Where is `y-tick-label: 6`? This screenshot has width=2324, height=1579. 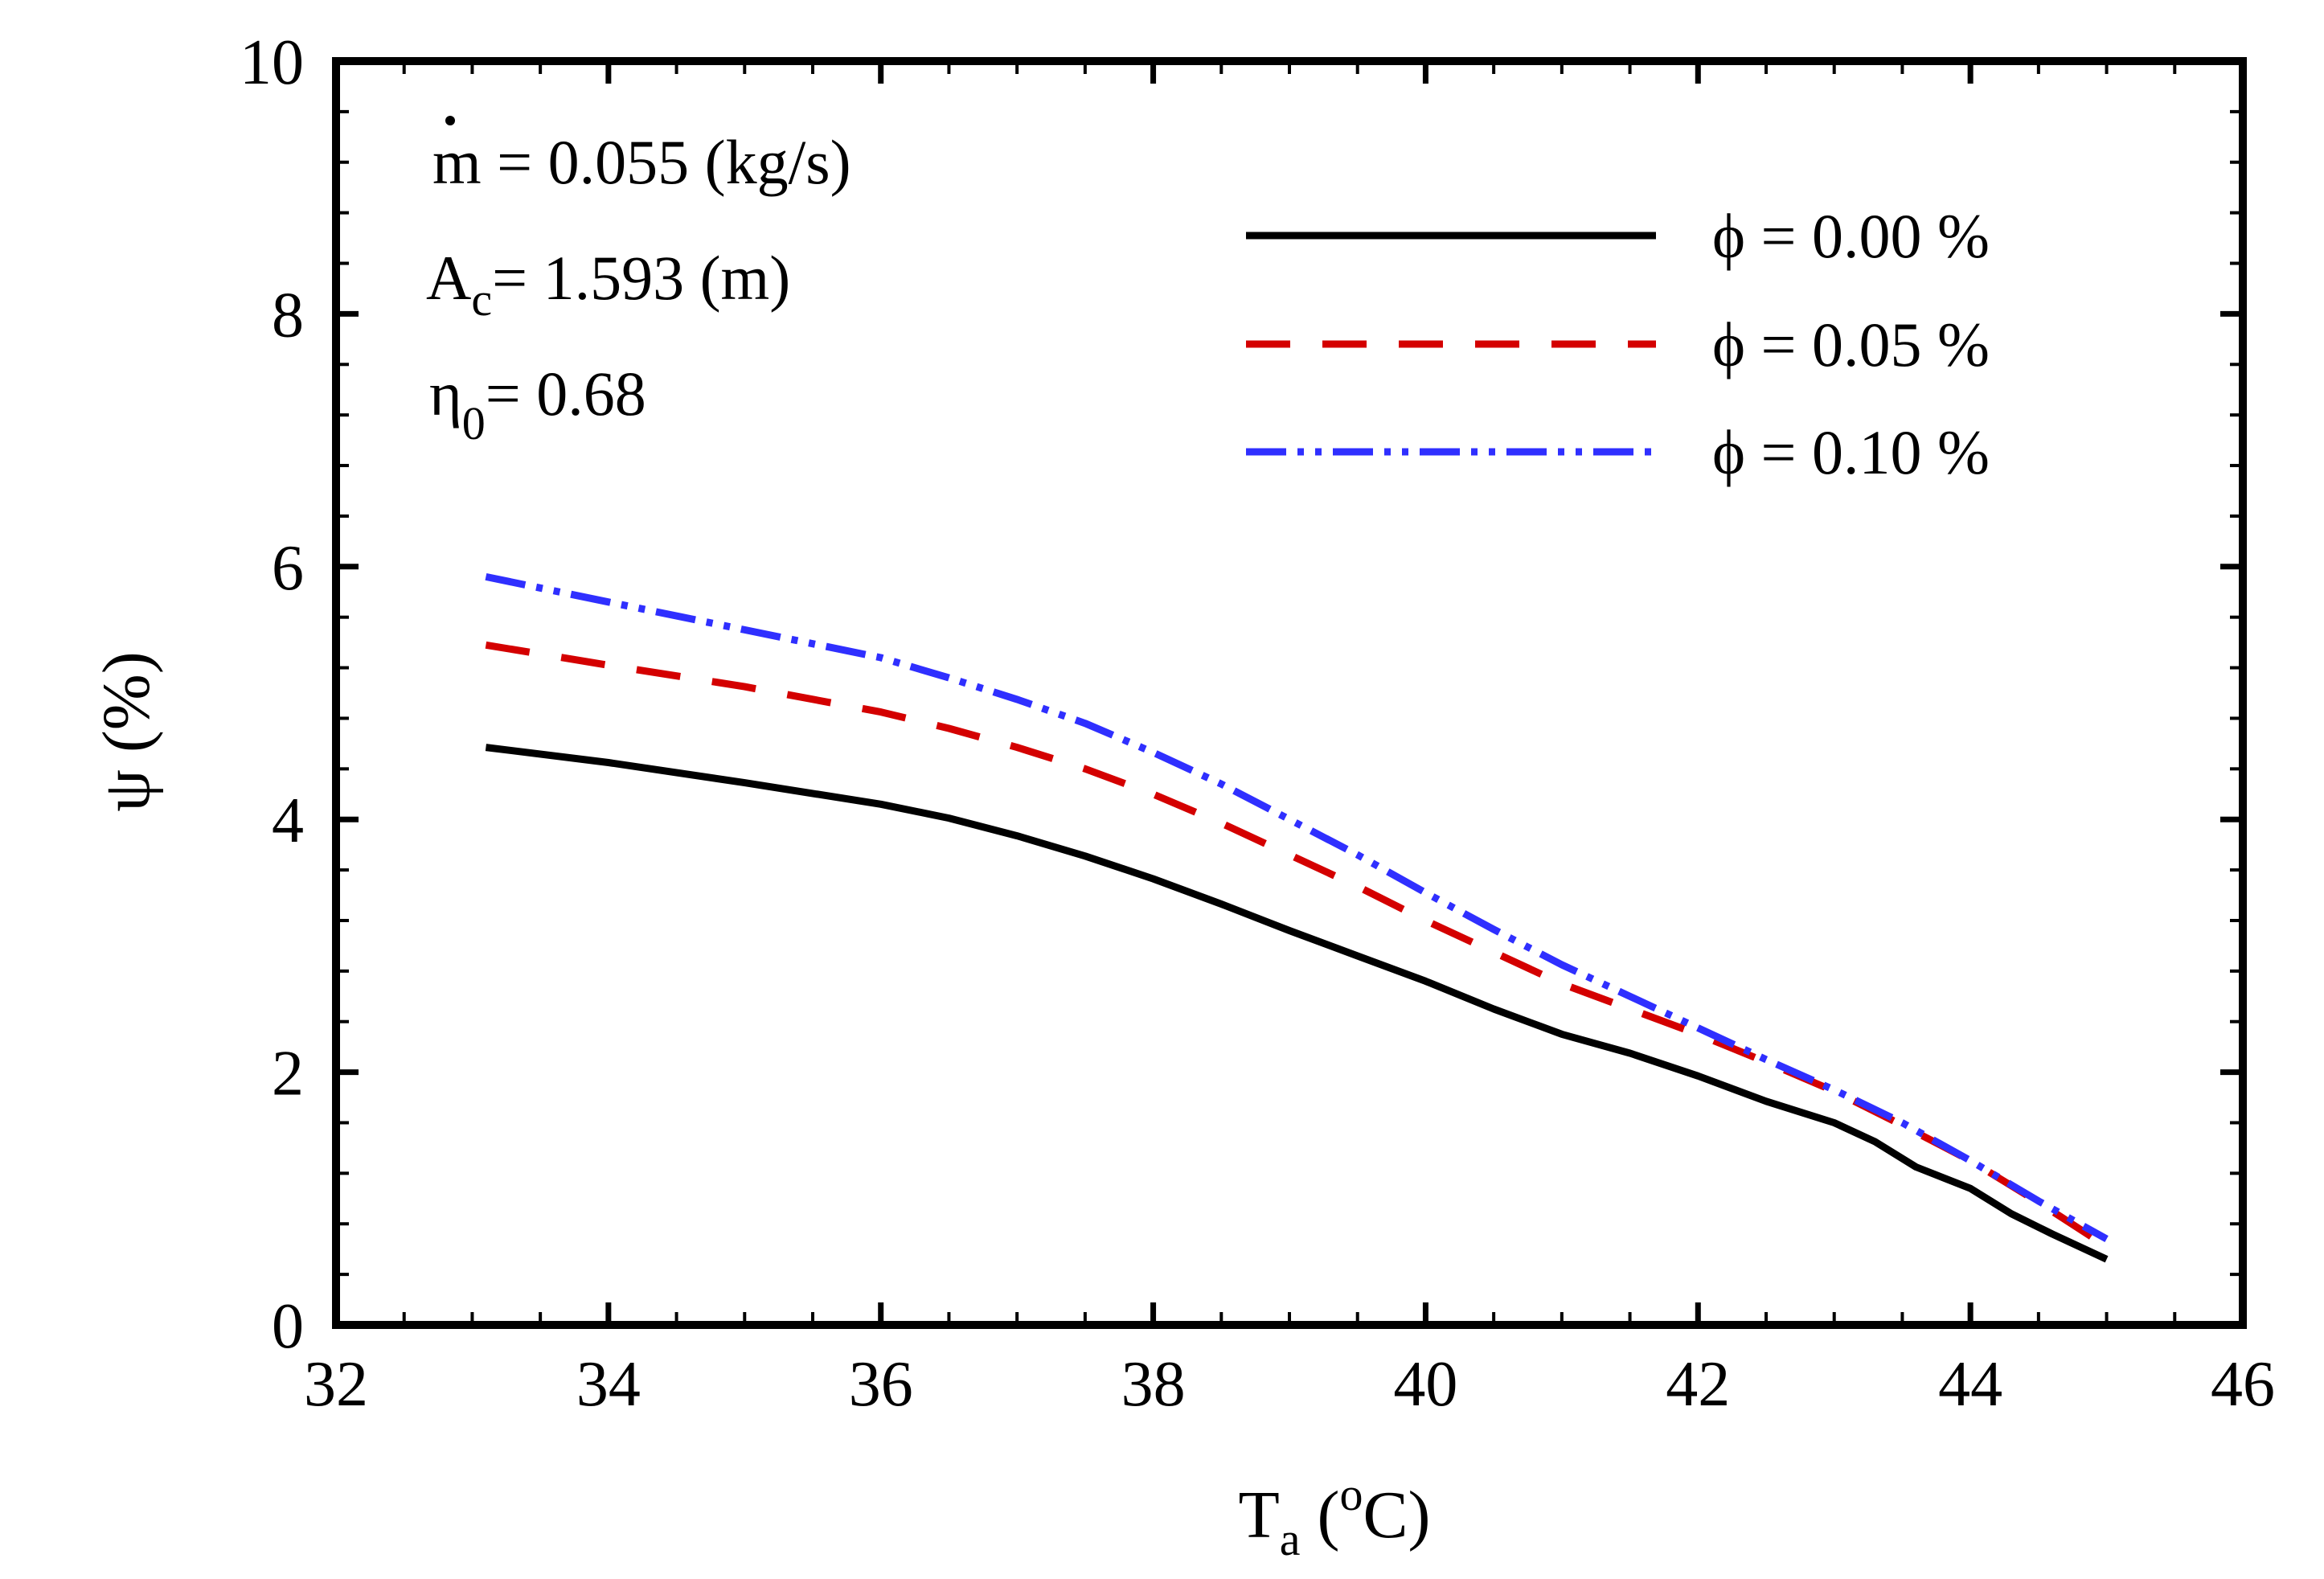
y-tick-label: 6 is located at coordinates (288, 569).